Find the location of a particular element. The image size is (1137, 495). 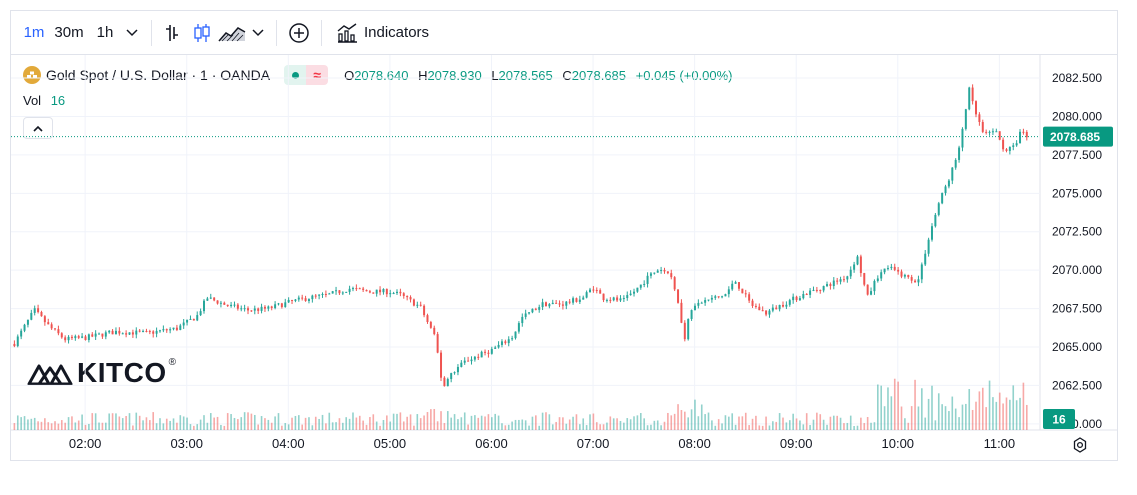

compare-add-symbol-icon is located at coordinates (299, 33).